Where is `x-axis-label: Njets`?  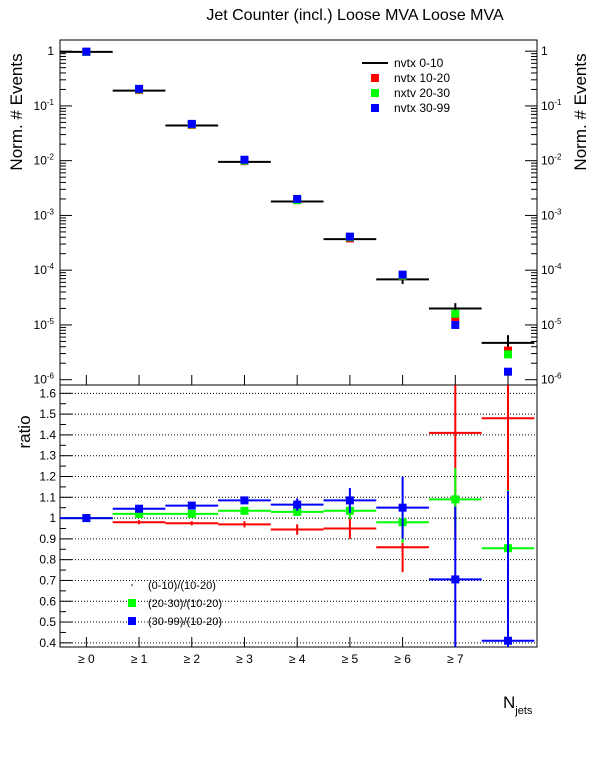 x-axis-label: Njets is located at coordinates (518, 705).